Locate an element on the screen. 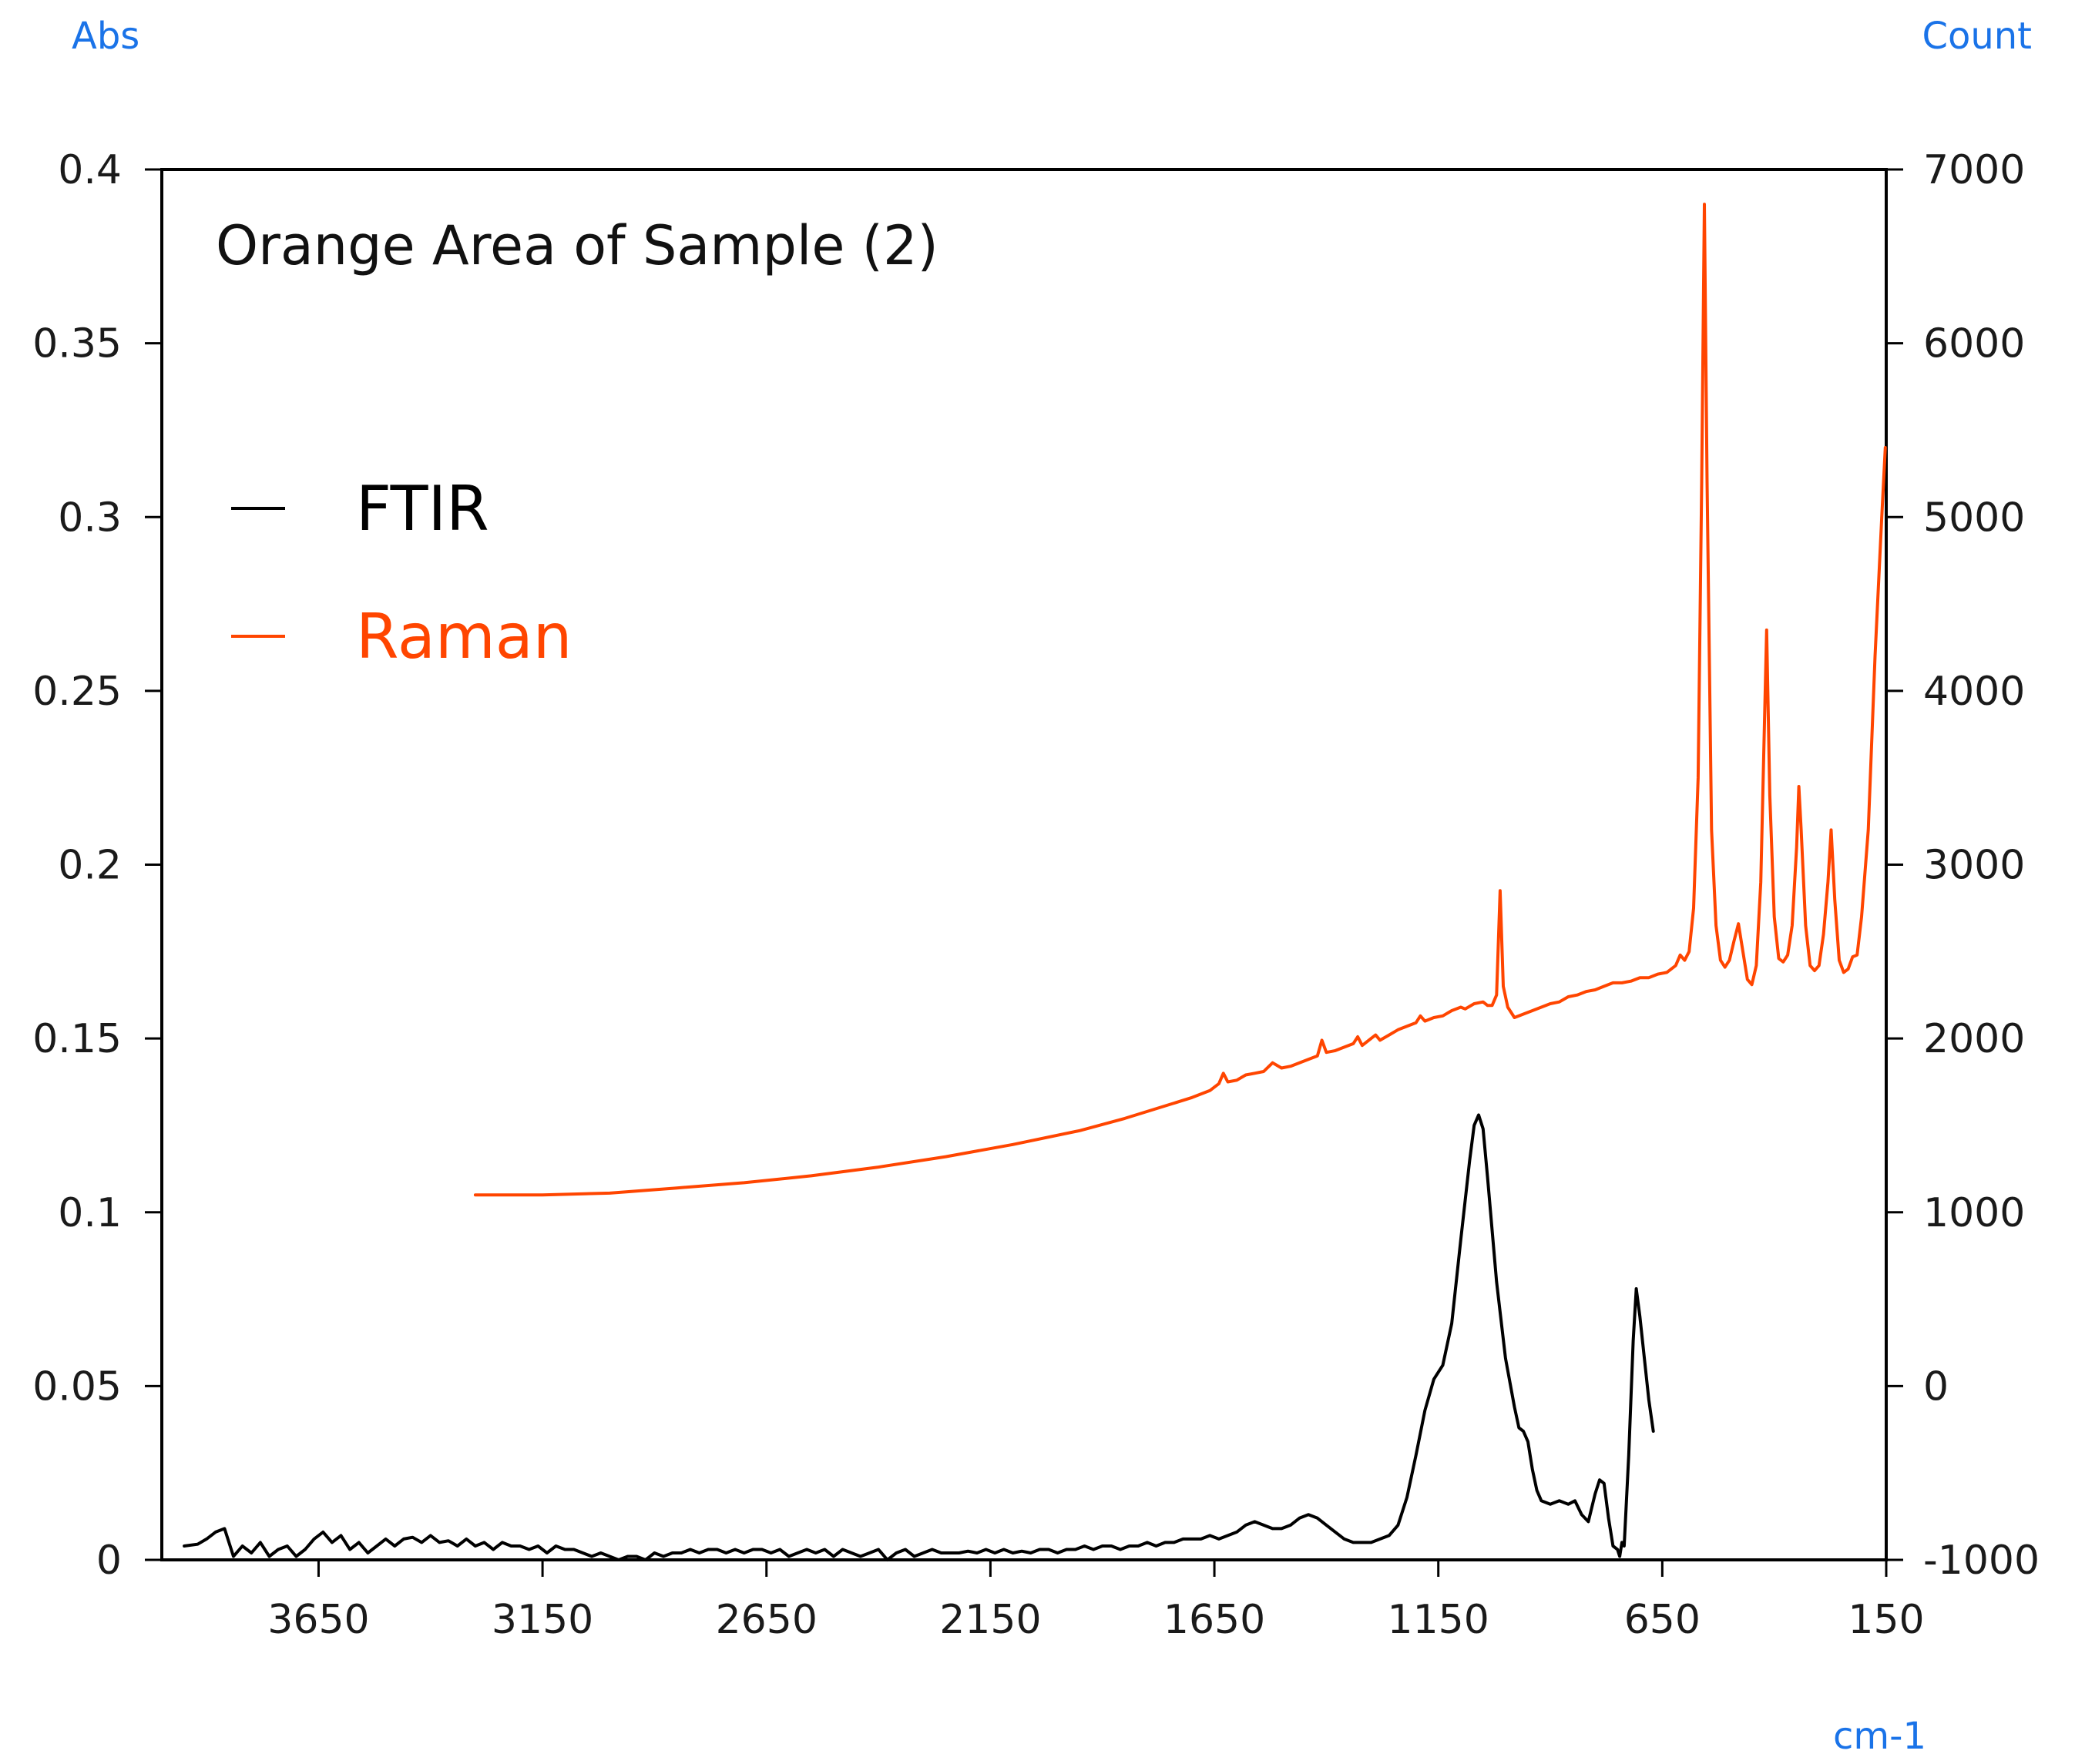  right-tick-label: 7000 is located at coordinates (1974, 170).